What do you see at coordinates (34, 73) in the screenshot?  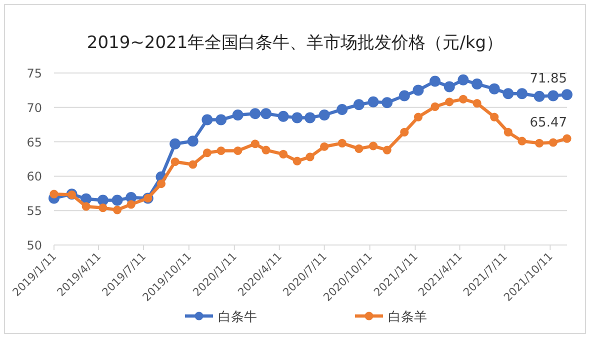 I see `y-tick-label: 75` at bounding box center [34, 73].